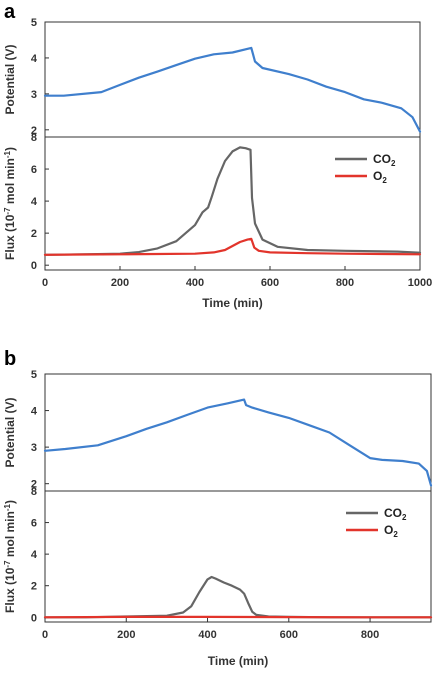 This screenshot has width=443, height=674. Describe the element at coordinates (345, 283) in the screenshot. I see `panel-a-xtick-label: 800` at that location.